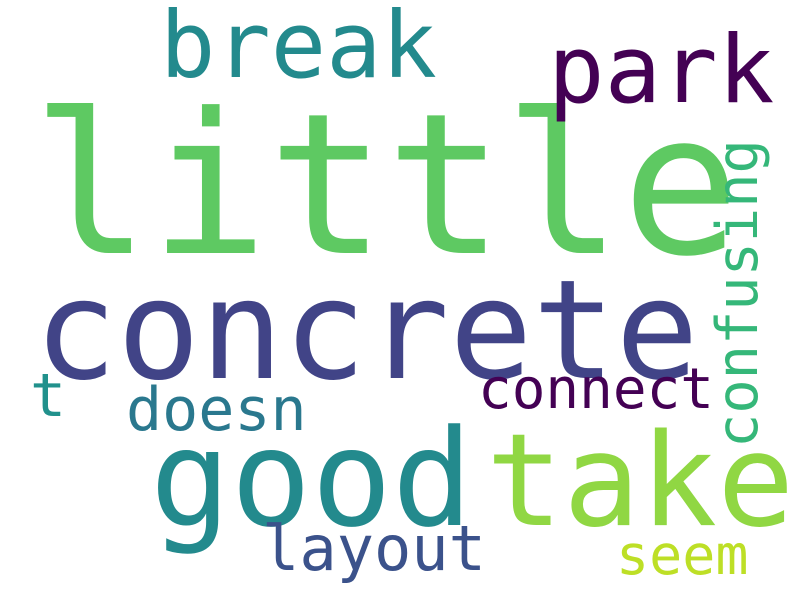 The image size is (800, 600). I want to click on word-layout: layout, so click(374, 548).